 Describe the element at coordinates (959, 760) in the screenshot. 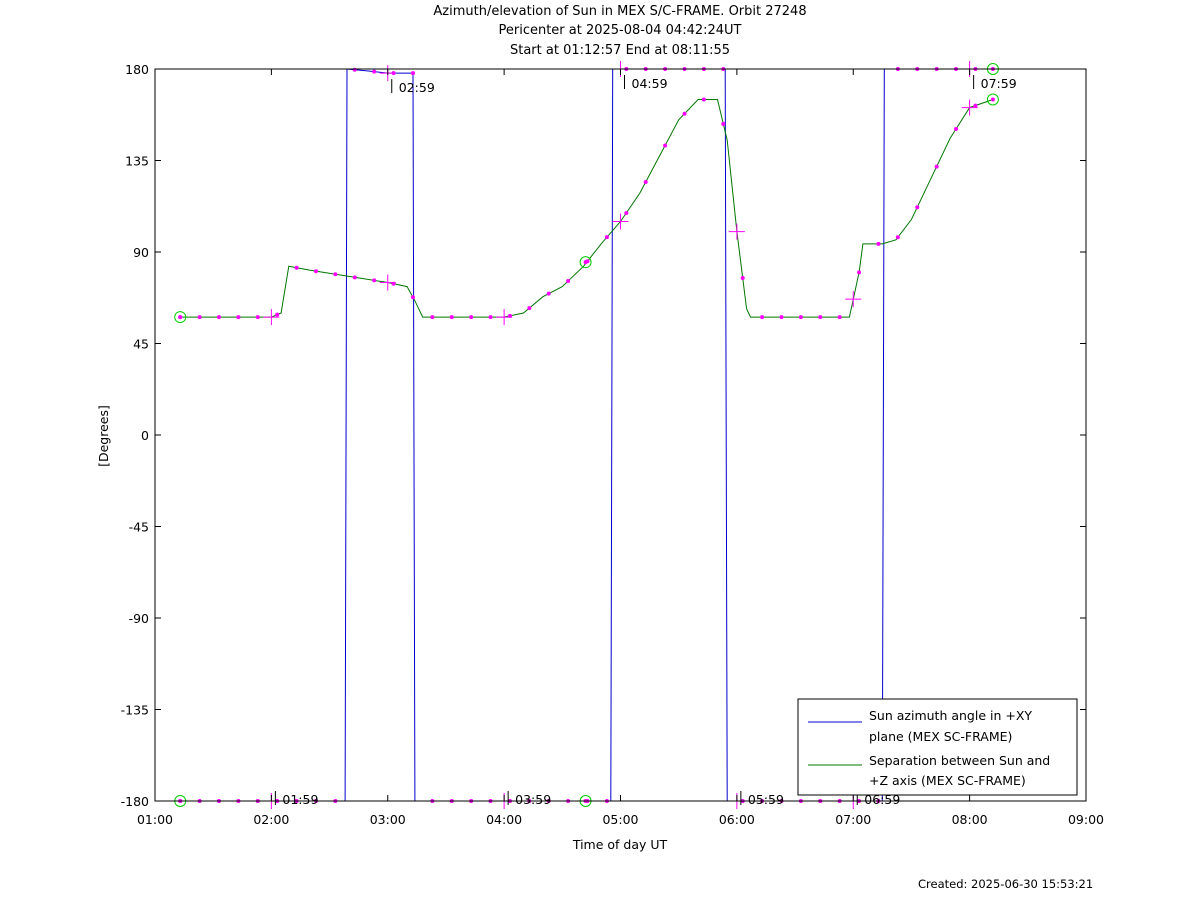

I see `legend-label-separation-1: Separation between Sun and` at that location.